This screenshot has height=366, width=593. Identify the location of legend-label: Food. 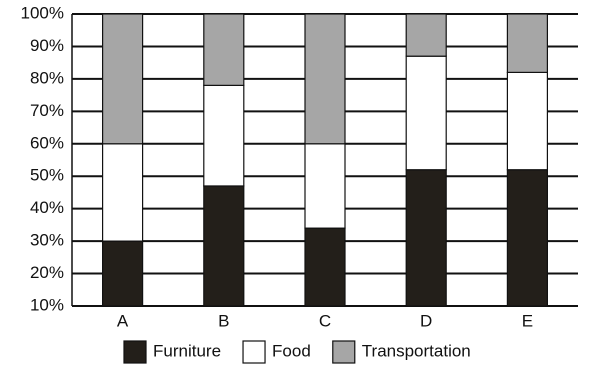
(291, 350).